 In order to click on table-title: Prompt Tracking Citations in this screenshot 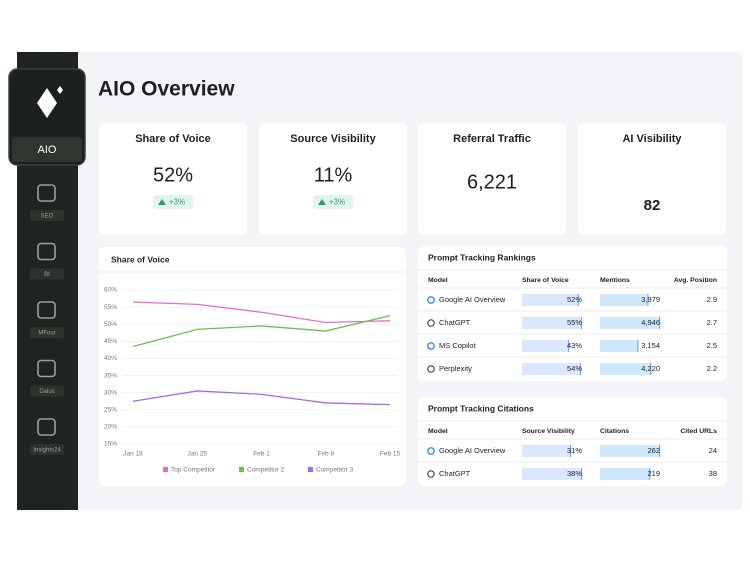, I will do `click(481, 408)`.